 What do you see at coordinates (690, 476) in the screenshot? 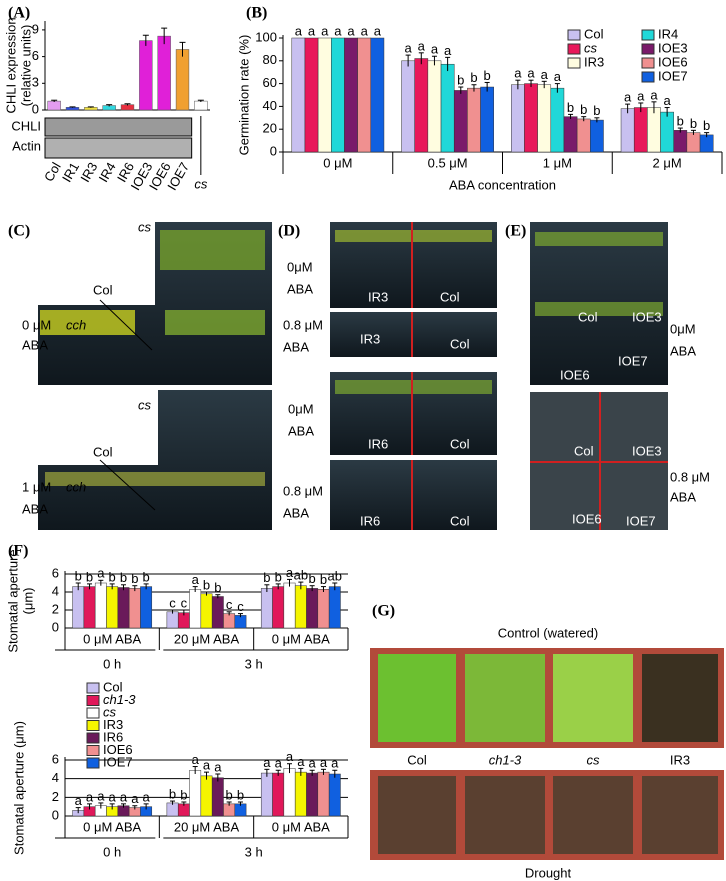
I see `photo-label: 0.8 μM` at bounding box center [690, 476].